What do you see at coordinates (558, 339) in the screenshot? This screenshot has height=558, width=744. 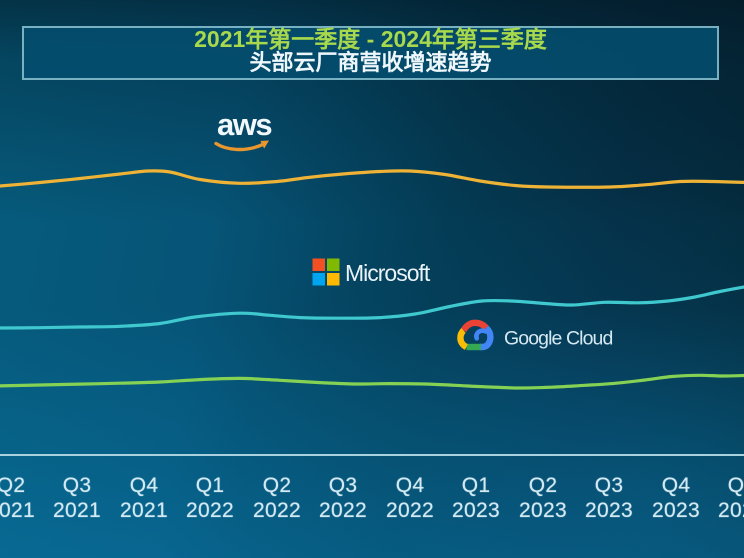 I see `svg-text: Google Cloud` at bounding box center [558, 339].